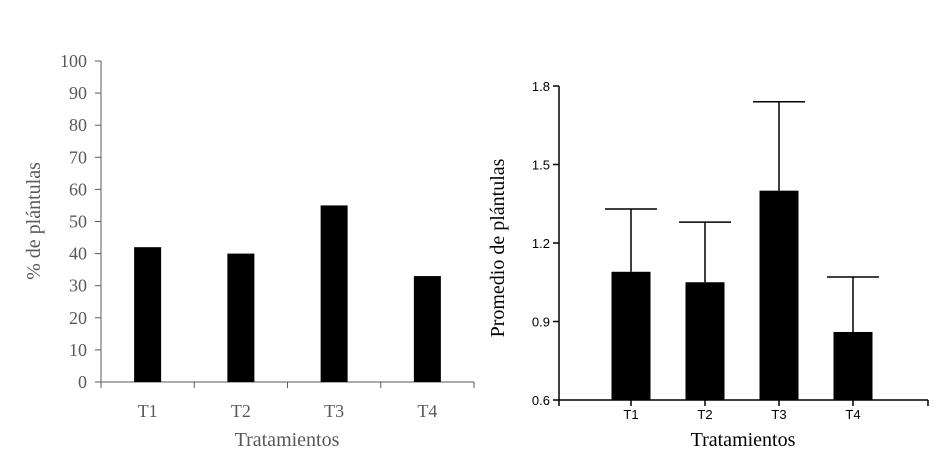  Describe the element at coordinates (427, 411) in the screenshot. I see `left-x-tick-label: T4` at that location.